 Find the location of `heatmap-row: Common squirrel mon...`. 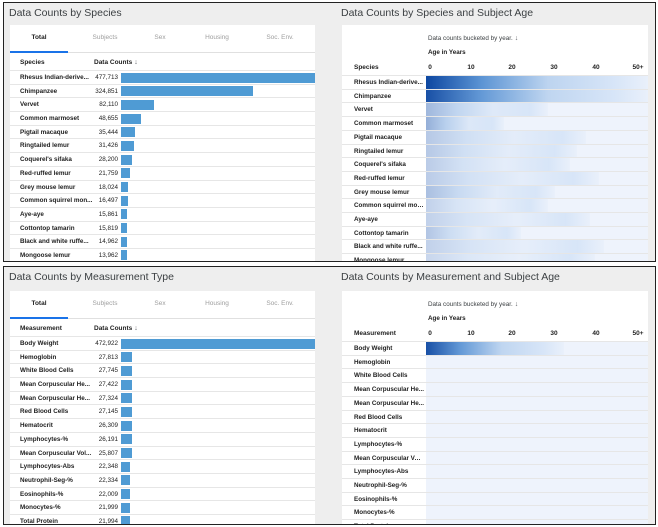

heatmap-row: Common squirrel mon... is located at coordinates (495, 205).